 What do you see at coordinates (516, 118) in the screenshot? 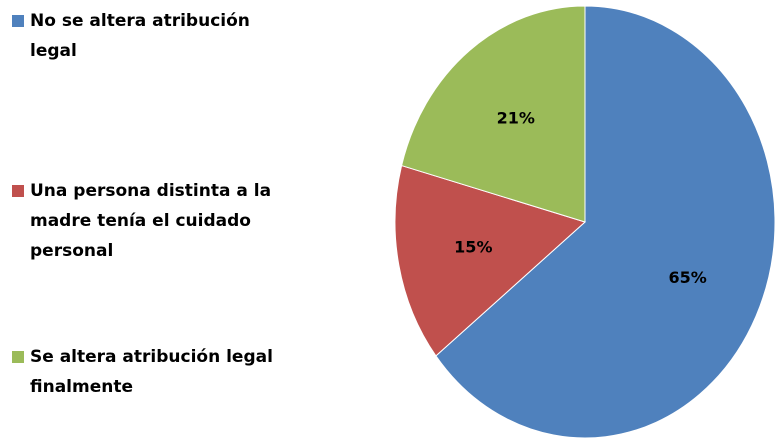
I see `data-label: 21%` at bounding box center [516, 118].